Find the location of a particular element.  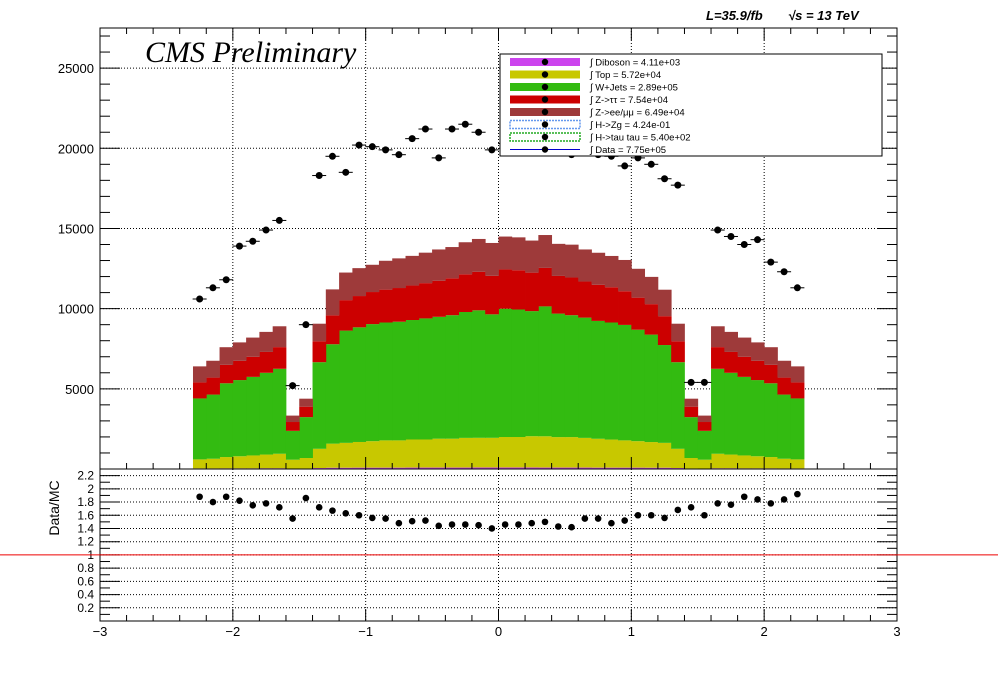

ratio-y-tick-label: 2 is located at coordinates (90, 489).